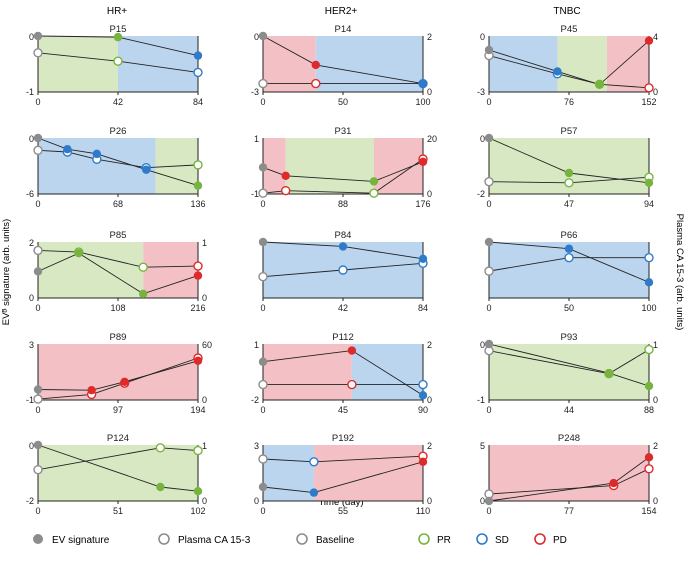 This screenshot has height=570, width=685. I want to click on panel-p66: 0 50 100 P66, so click(570, 271).